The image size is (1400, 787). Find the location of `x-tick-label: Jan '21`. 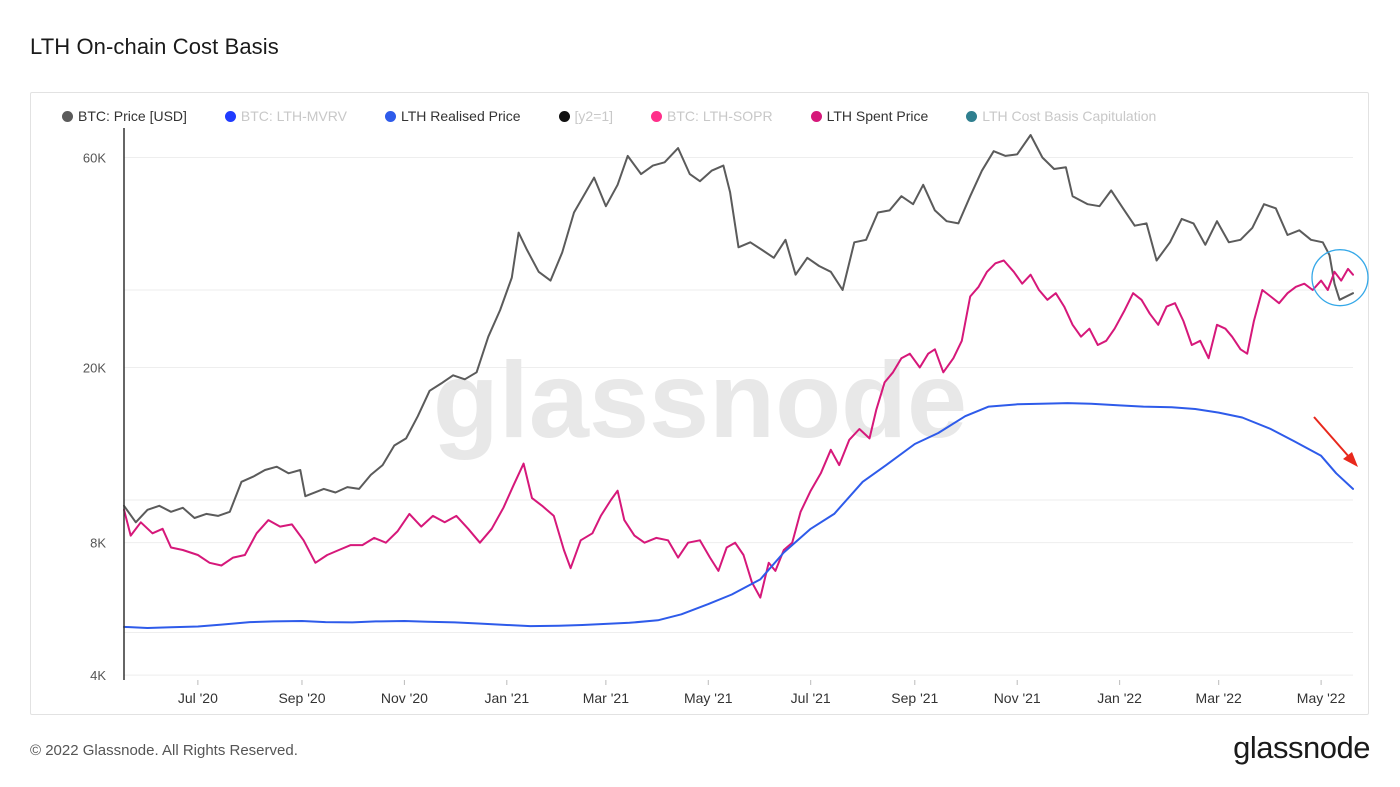

x-tick-label: Jan '21 is located at coordinates (506, 698).